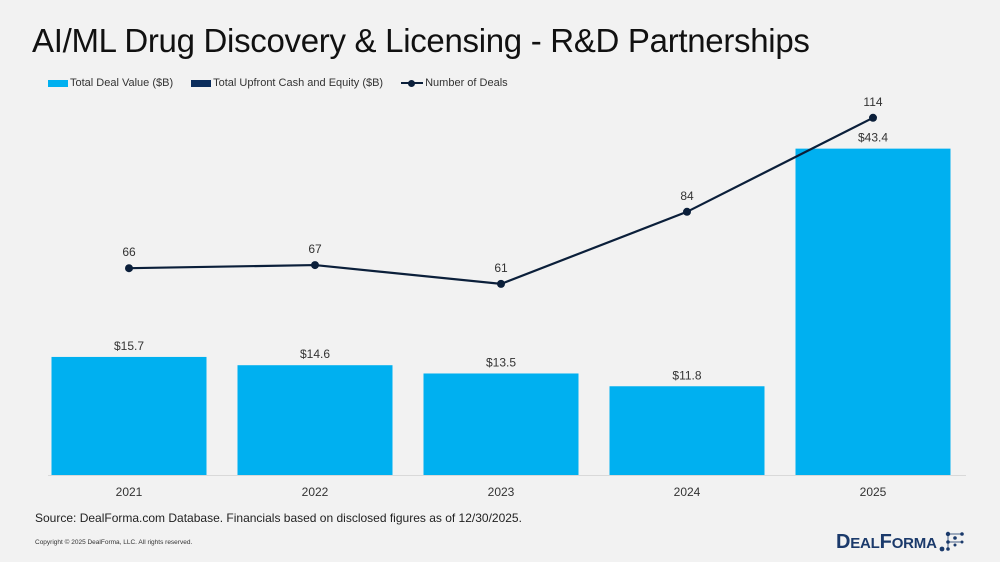  Describe the element at coordinates (687, 492) in the screenshot. I see `x-tick-label-2024: 2024` at that location.